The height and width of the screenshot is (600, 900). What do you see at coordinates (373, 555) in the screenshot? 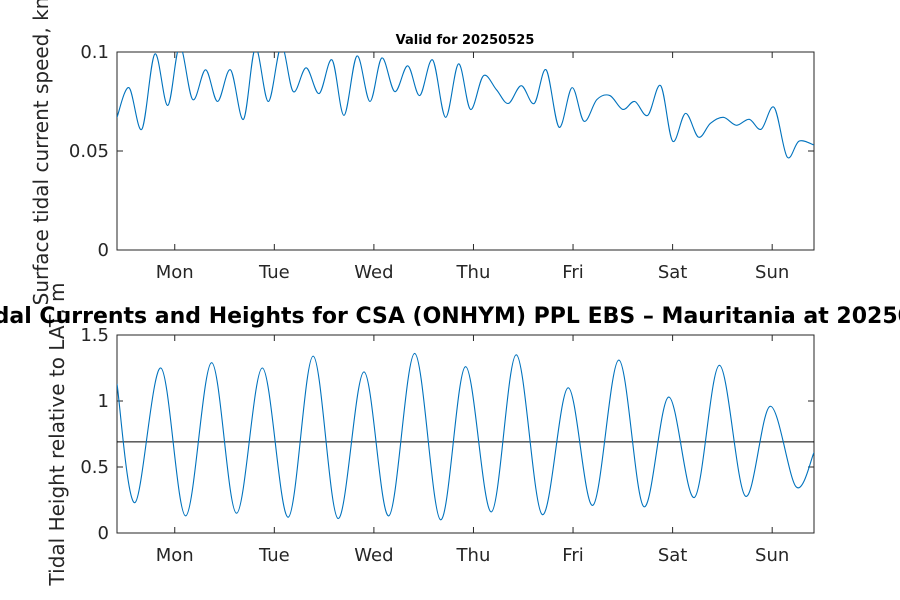
I see `height-xtick-label: Wed` at bounding box center [373, 555].